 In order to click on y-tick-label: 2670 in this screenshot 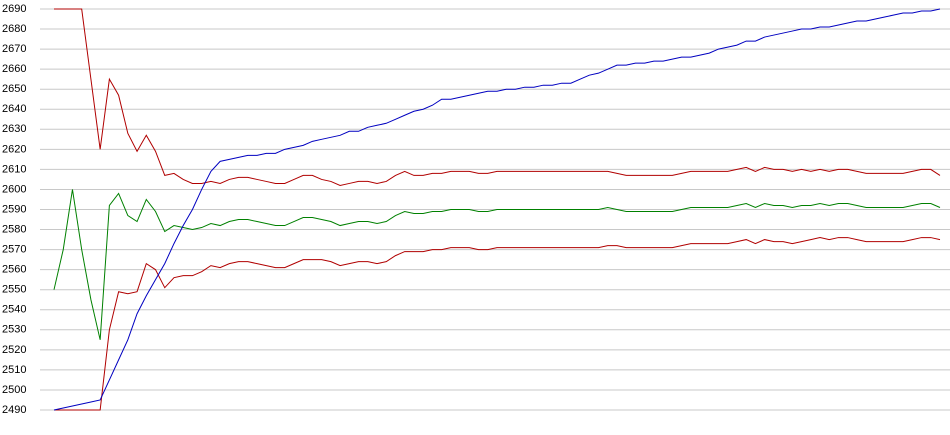, I will do `click(14, 49)`.